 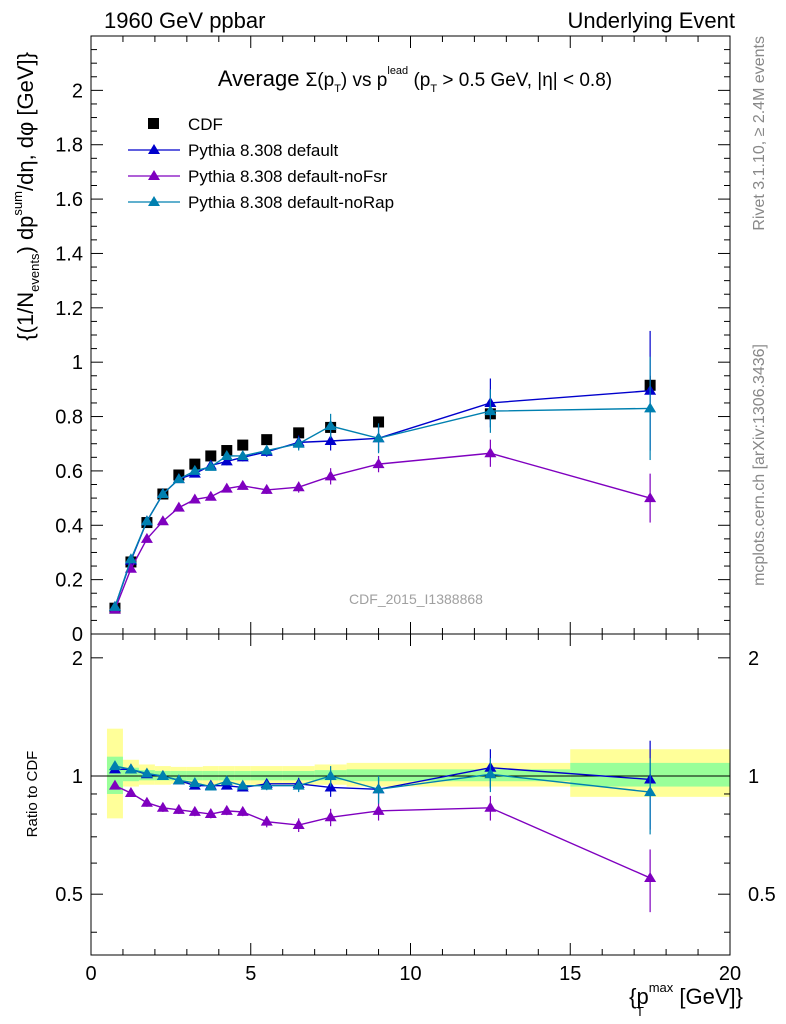 What do you see at coordinates (762, 895) in the screenshot?
I see `ratio-y-tick-label-right: 0.5` at bounding box center [762, 895].